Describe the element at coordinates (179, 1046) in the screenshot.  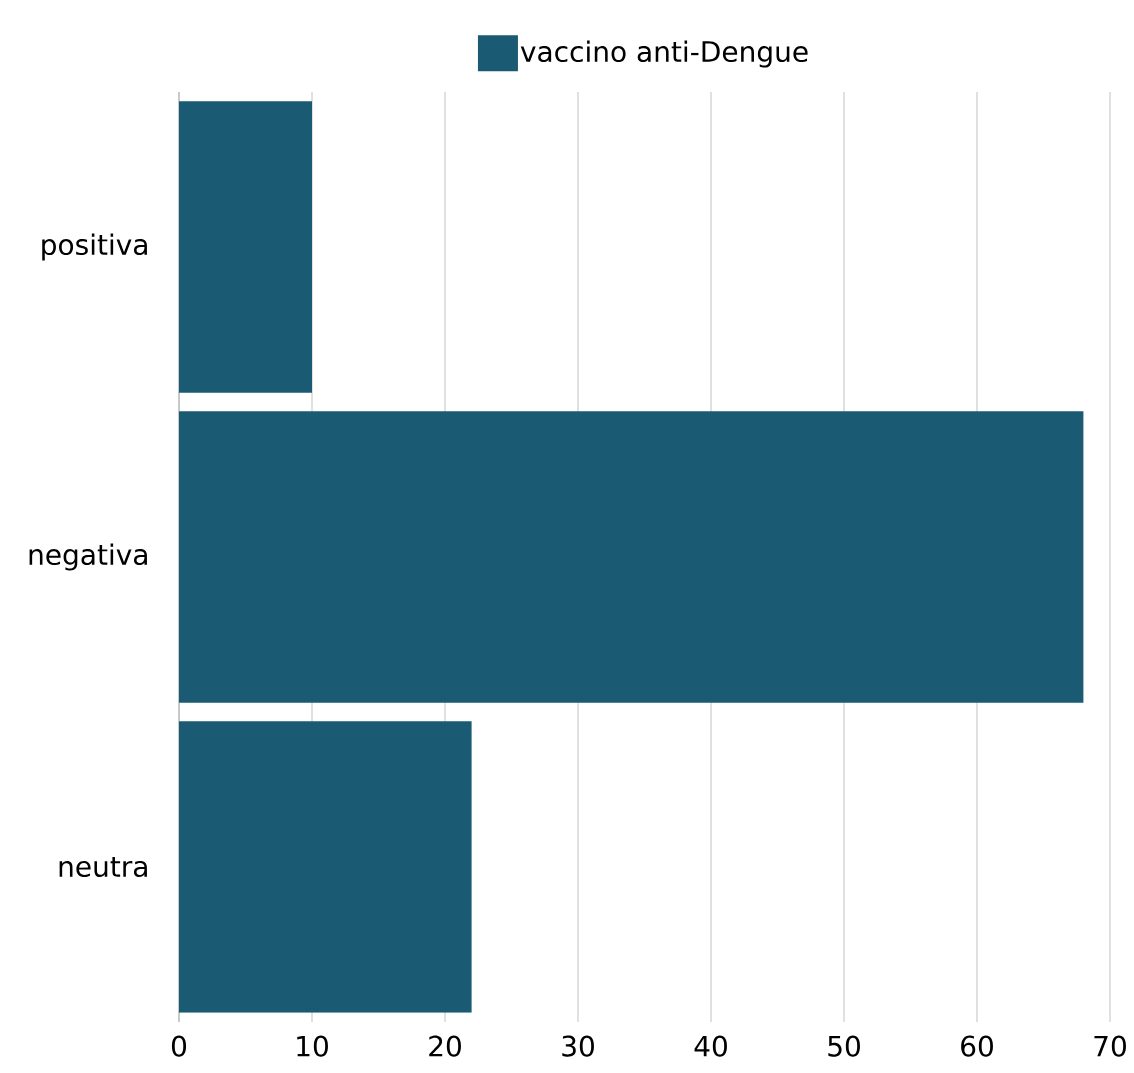
I see `x-tick-label: 0` at that location.